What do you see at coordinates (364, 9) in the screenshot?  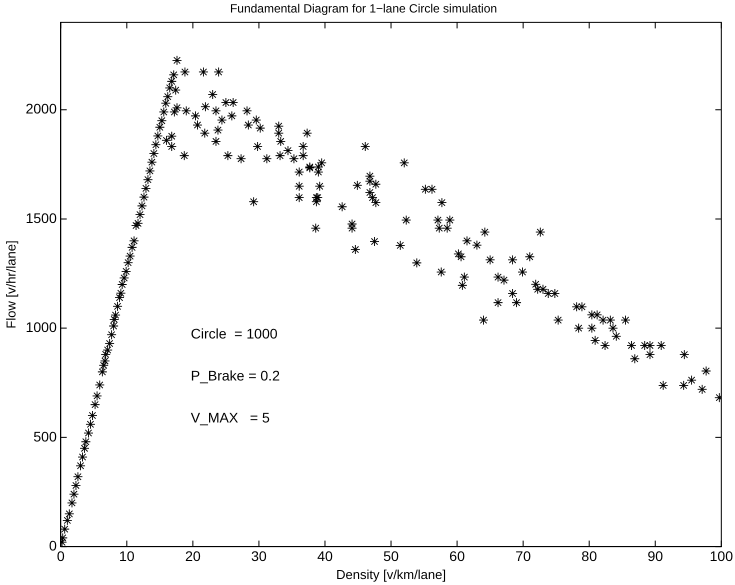 I see `chart-title: Fundamental Diagram for 1−lane Circle simulation` at bounding box center [364, 9].